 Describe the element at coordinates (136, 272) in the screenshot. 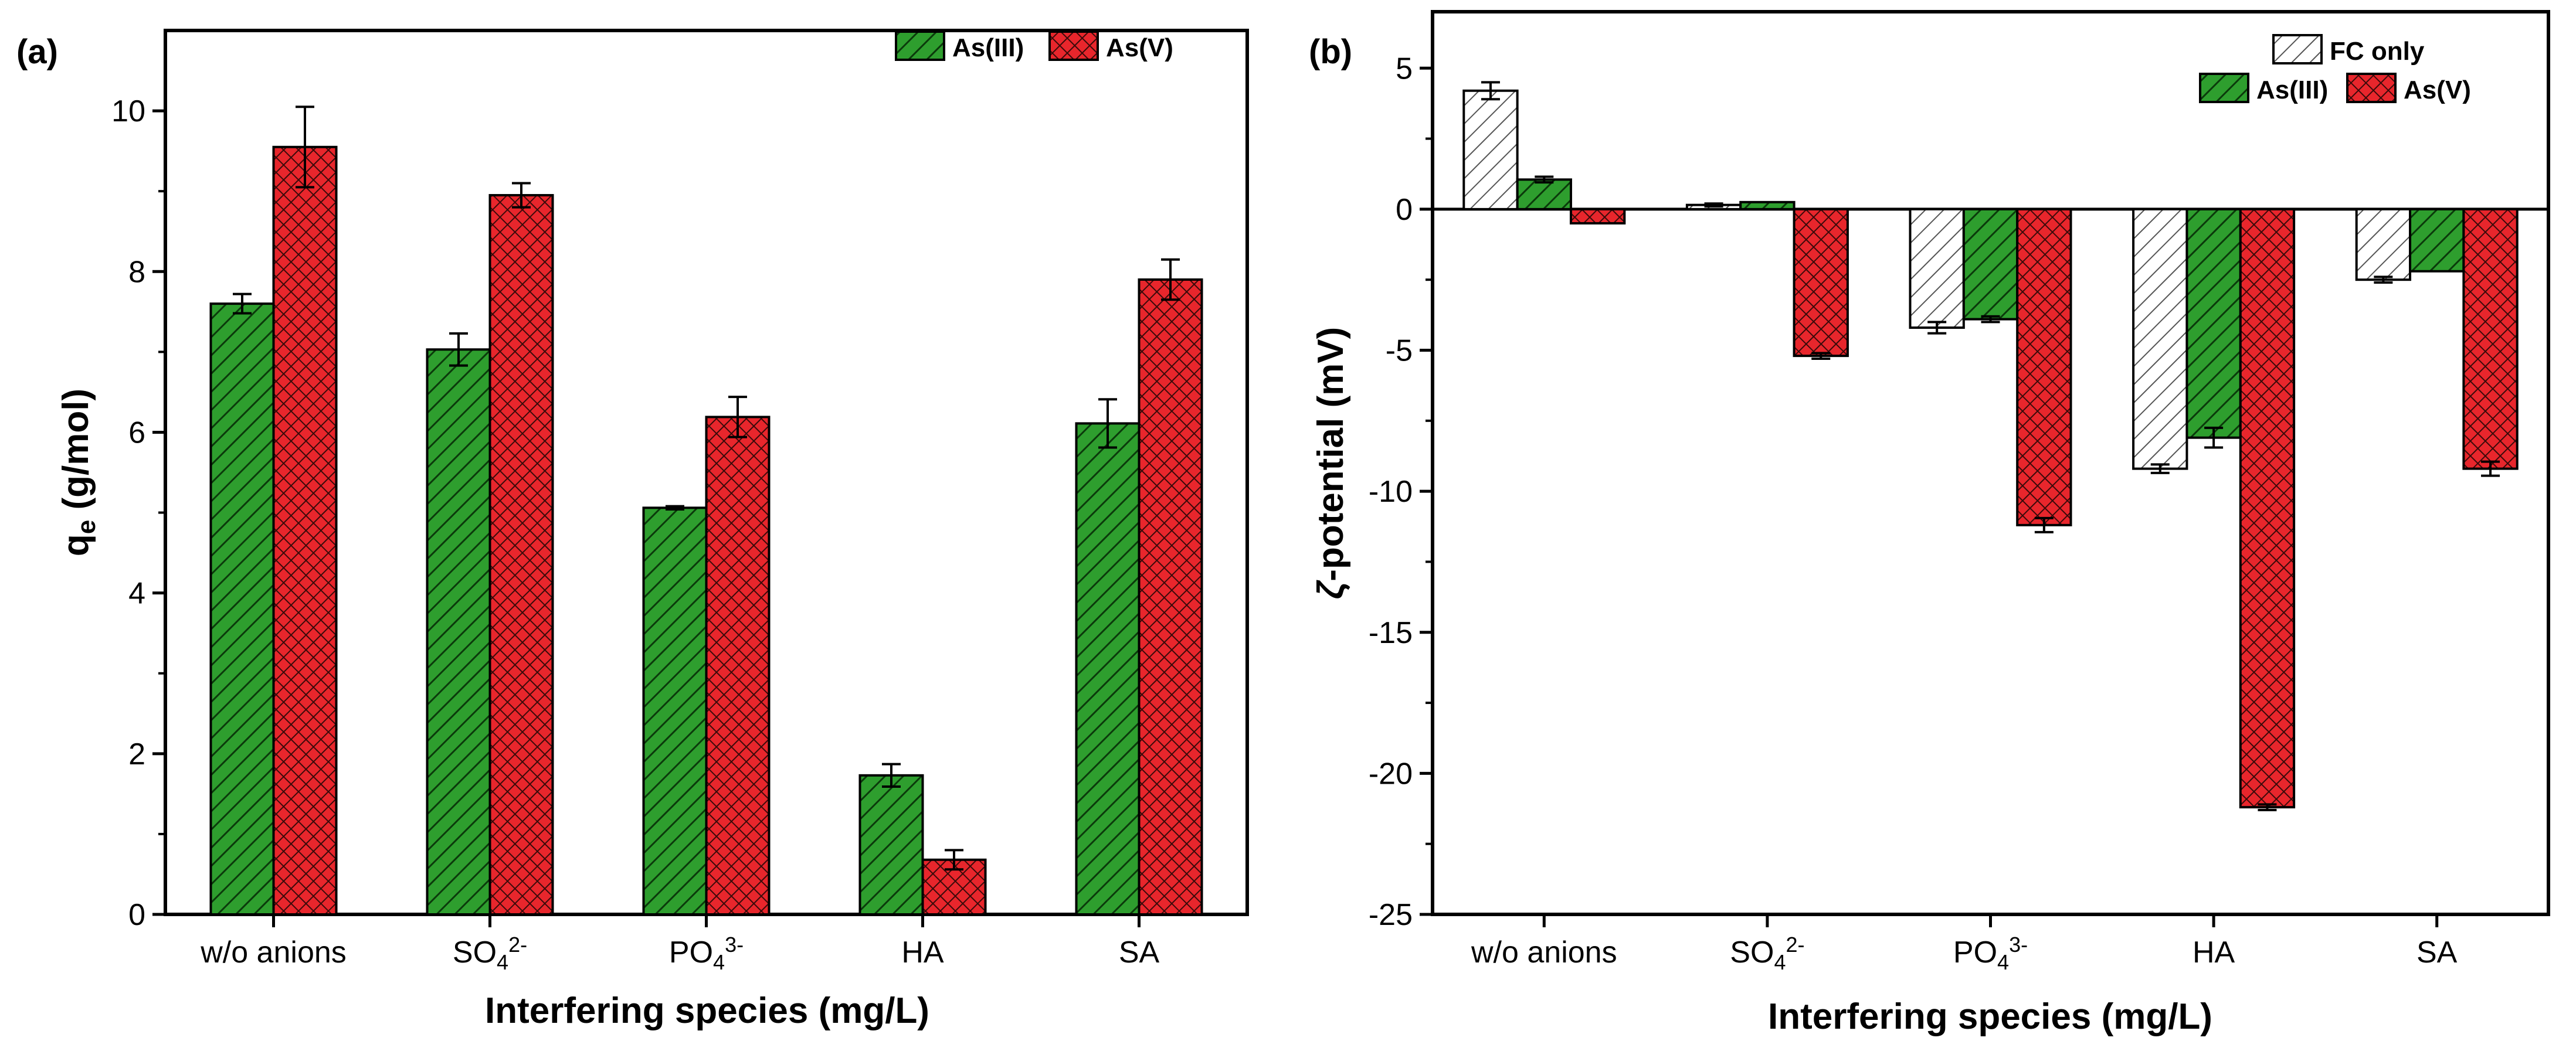

I see `y-tick-label: 8` at that location.